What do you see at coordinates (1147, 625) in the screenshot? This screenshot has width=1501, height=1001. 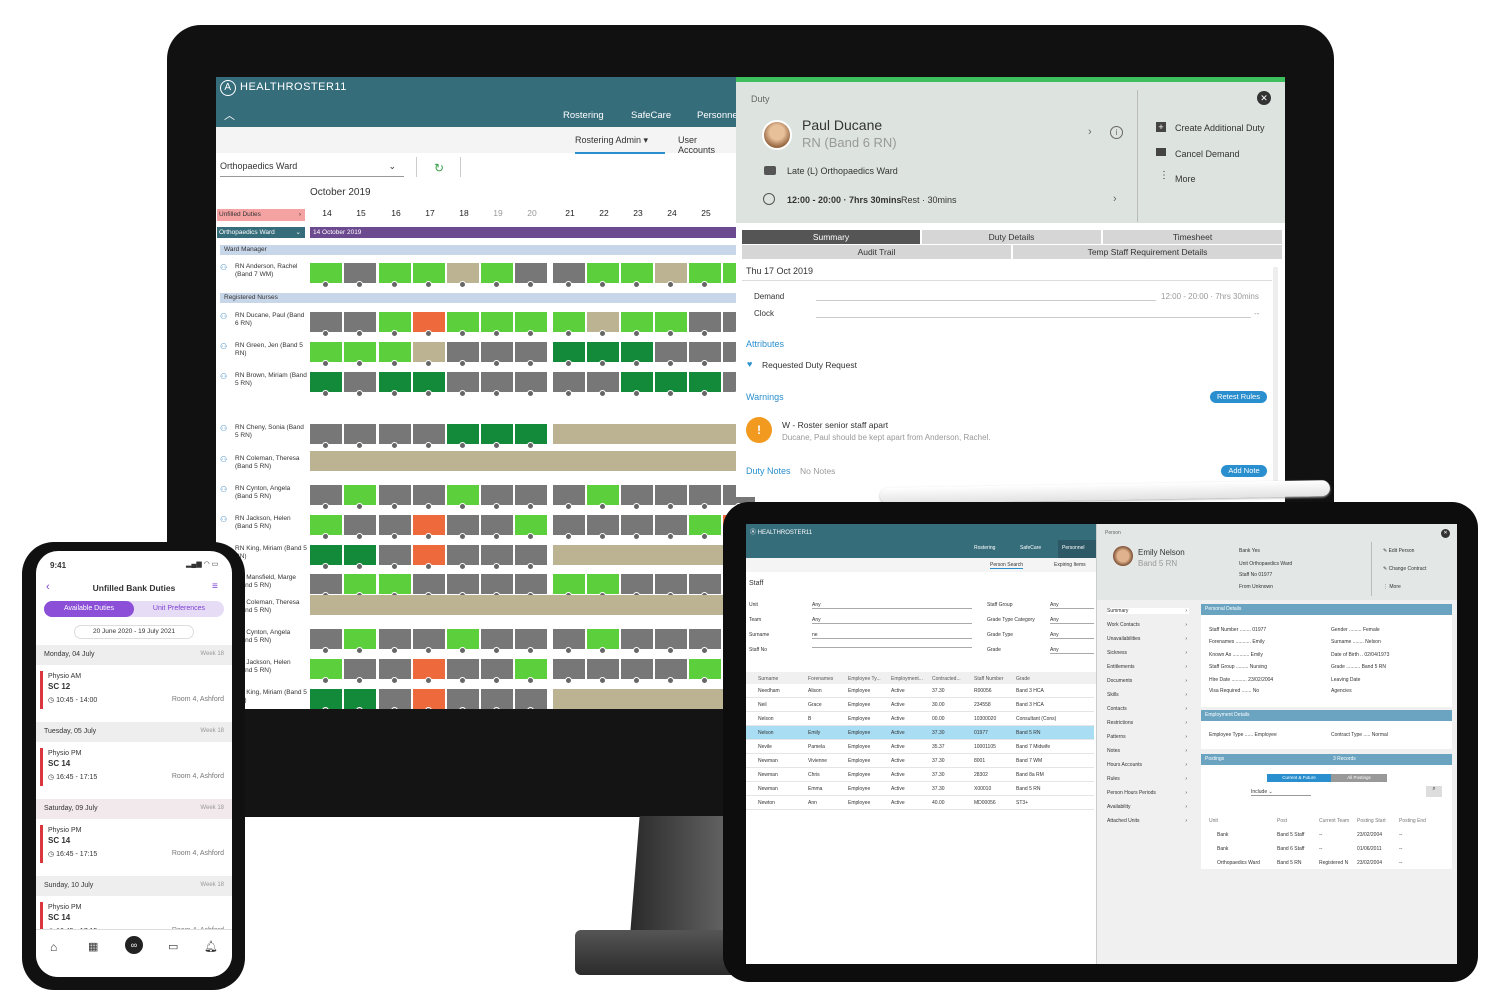 I see `menu-item: Work Contacts ›` at bounding box center [1147, 625].